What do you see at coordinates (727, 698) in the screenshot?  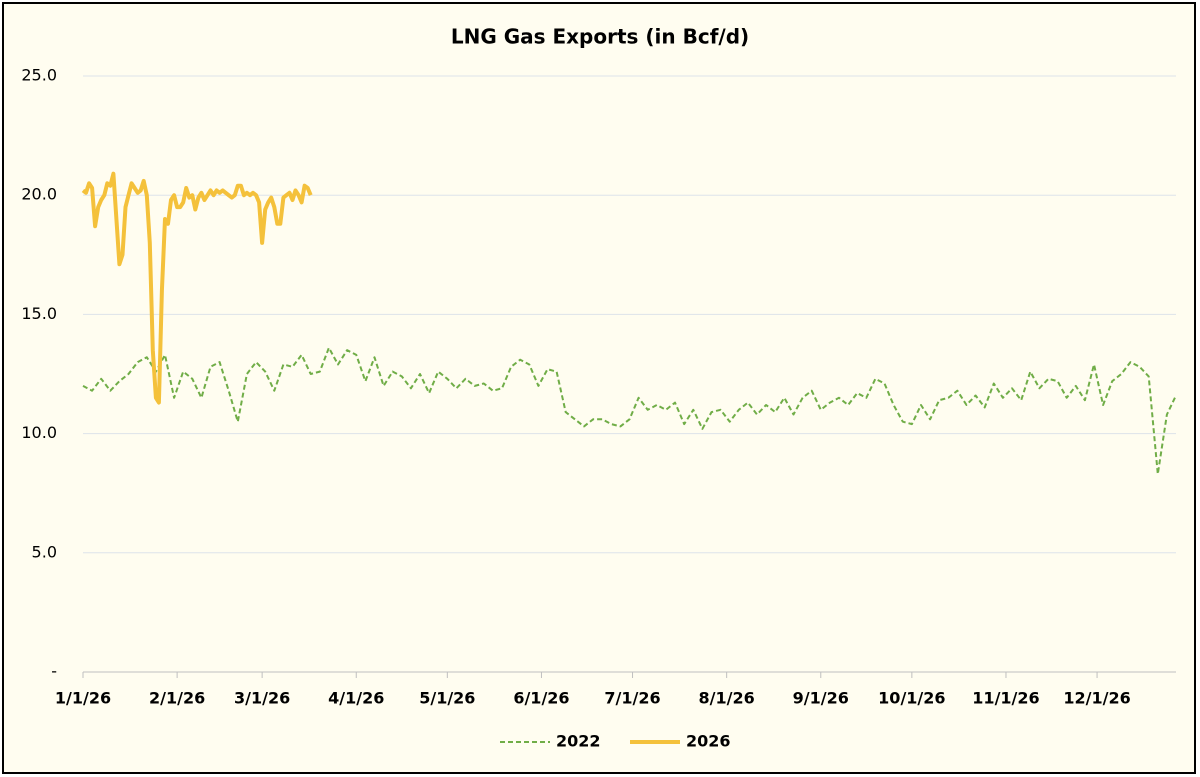 I see `x-tick-label: 8/1/26` at bounding box center [727, 698].